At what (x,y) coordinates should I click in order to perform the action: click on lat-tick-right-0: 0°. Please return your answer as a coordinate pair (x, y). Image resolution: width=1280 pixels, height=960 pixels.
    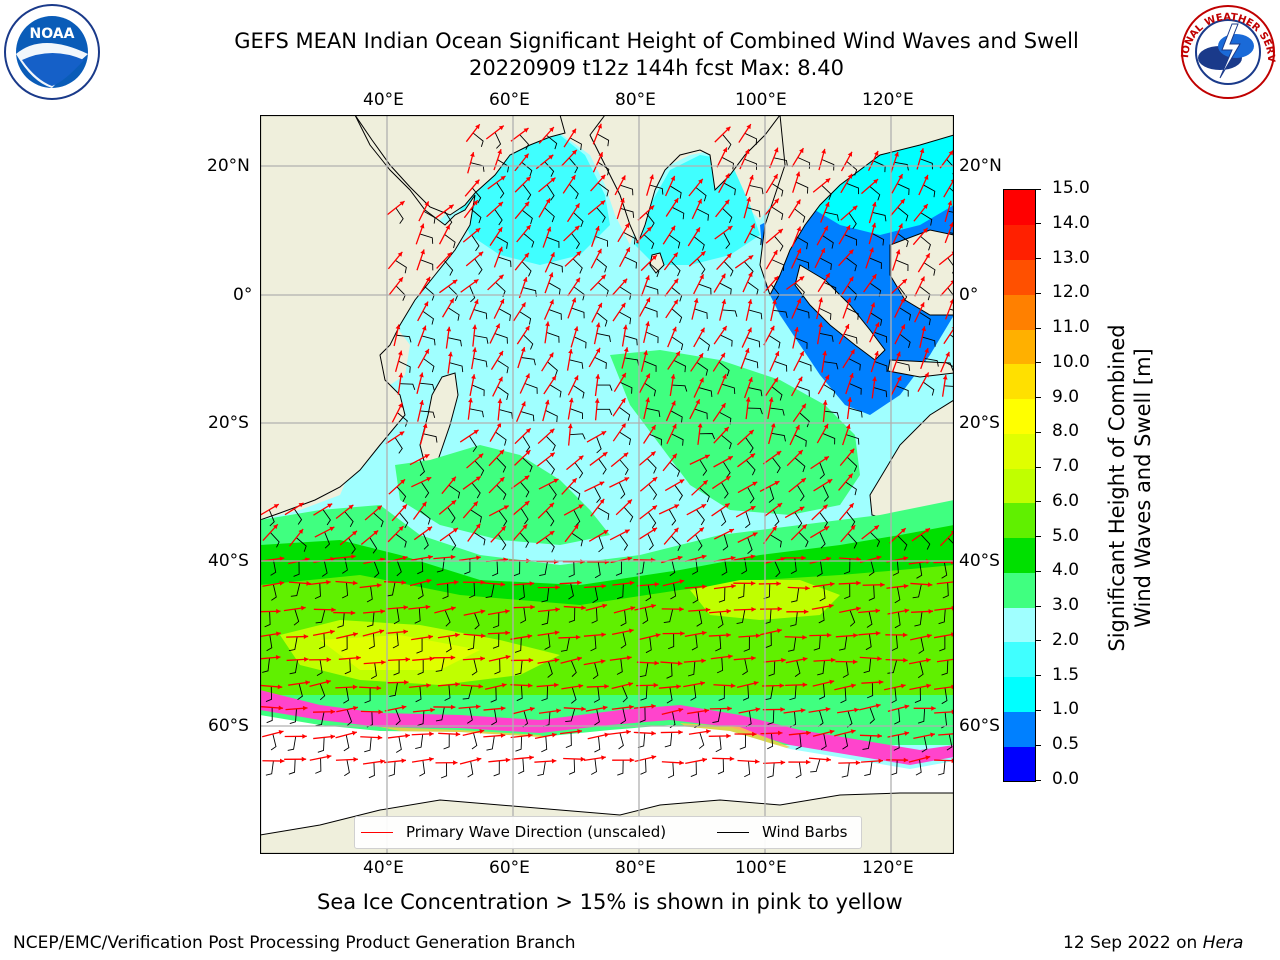
    Looking at the image, I should click on (969, 295).